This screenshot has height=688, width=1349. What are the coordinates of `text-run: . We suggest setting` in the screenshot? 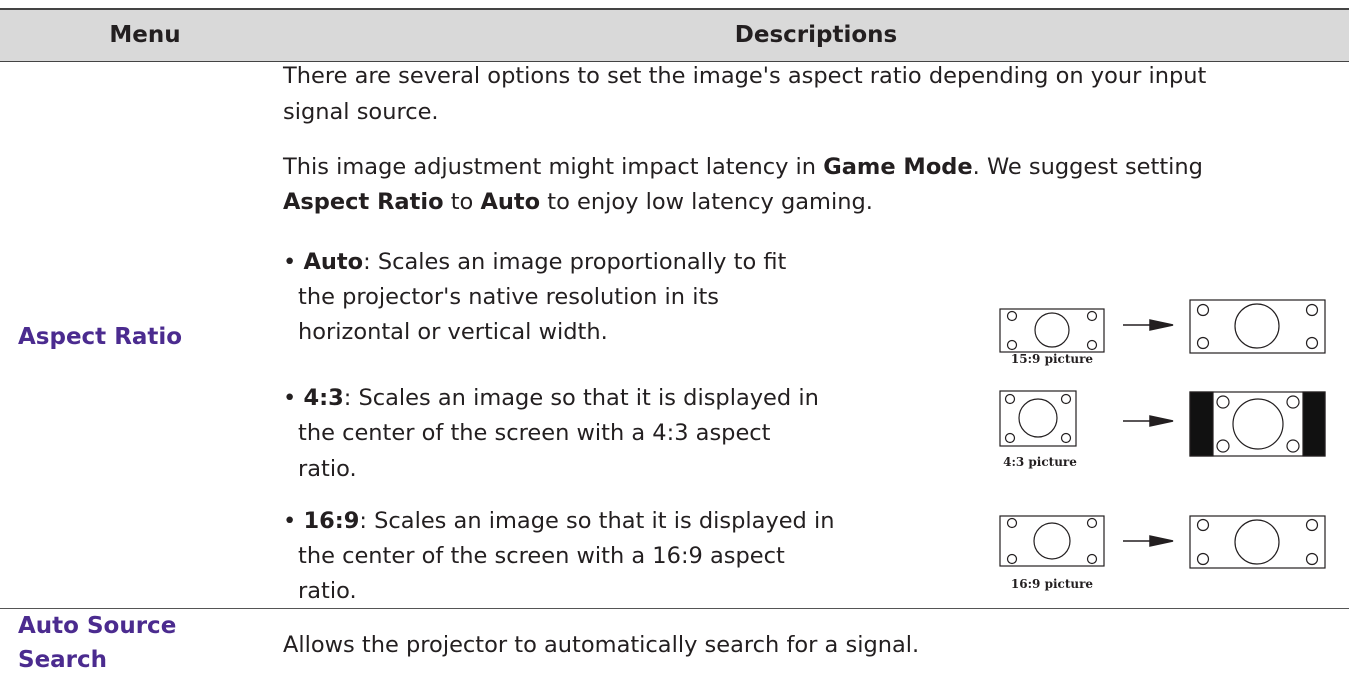 It's located at (1087, 167).